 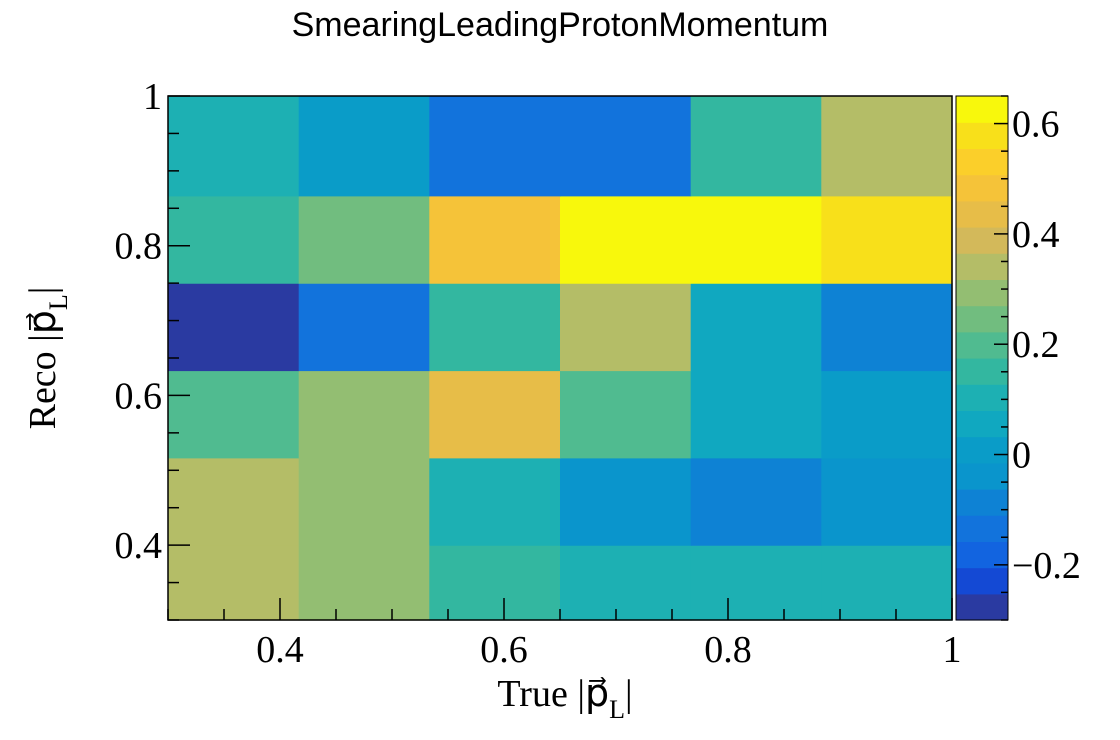 I want to click on color-scale-tick-labels: 0.6 0.4 0.2 0 −0.2, so click(x=1046, y=345).